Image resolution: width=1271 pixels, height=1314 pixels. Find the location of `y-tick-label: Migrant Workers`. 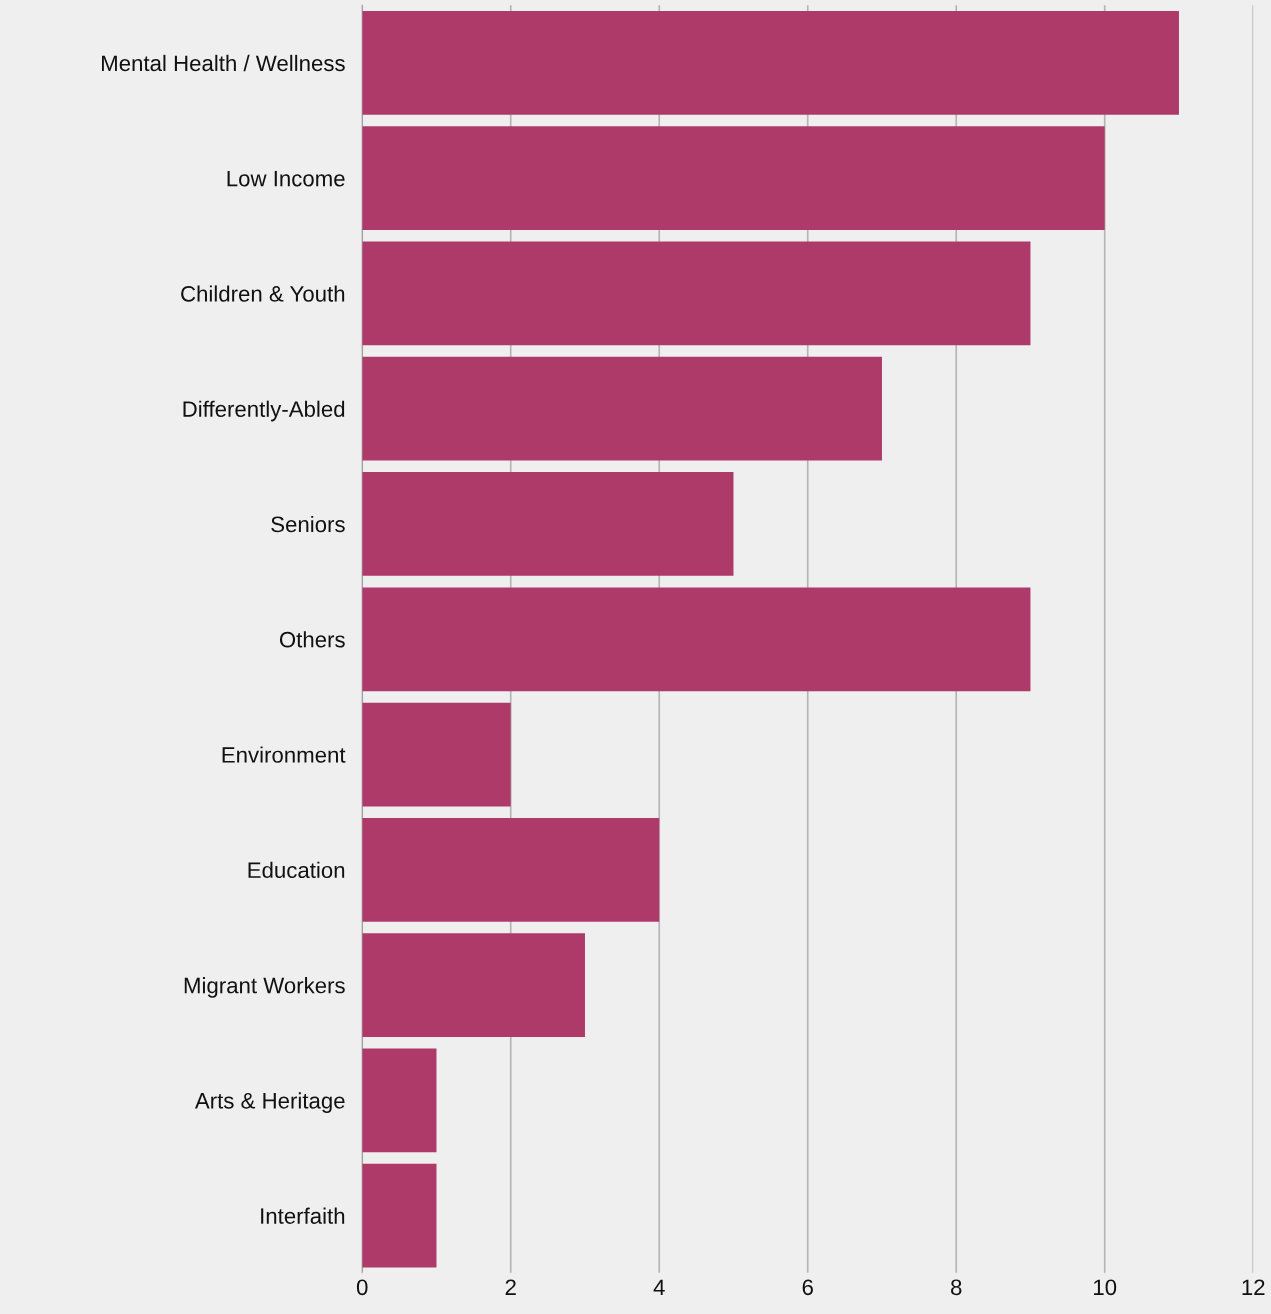

y-tick-label: Migrant Workers is located at coordinates (264, 987).